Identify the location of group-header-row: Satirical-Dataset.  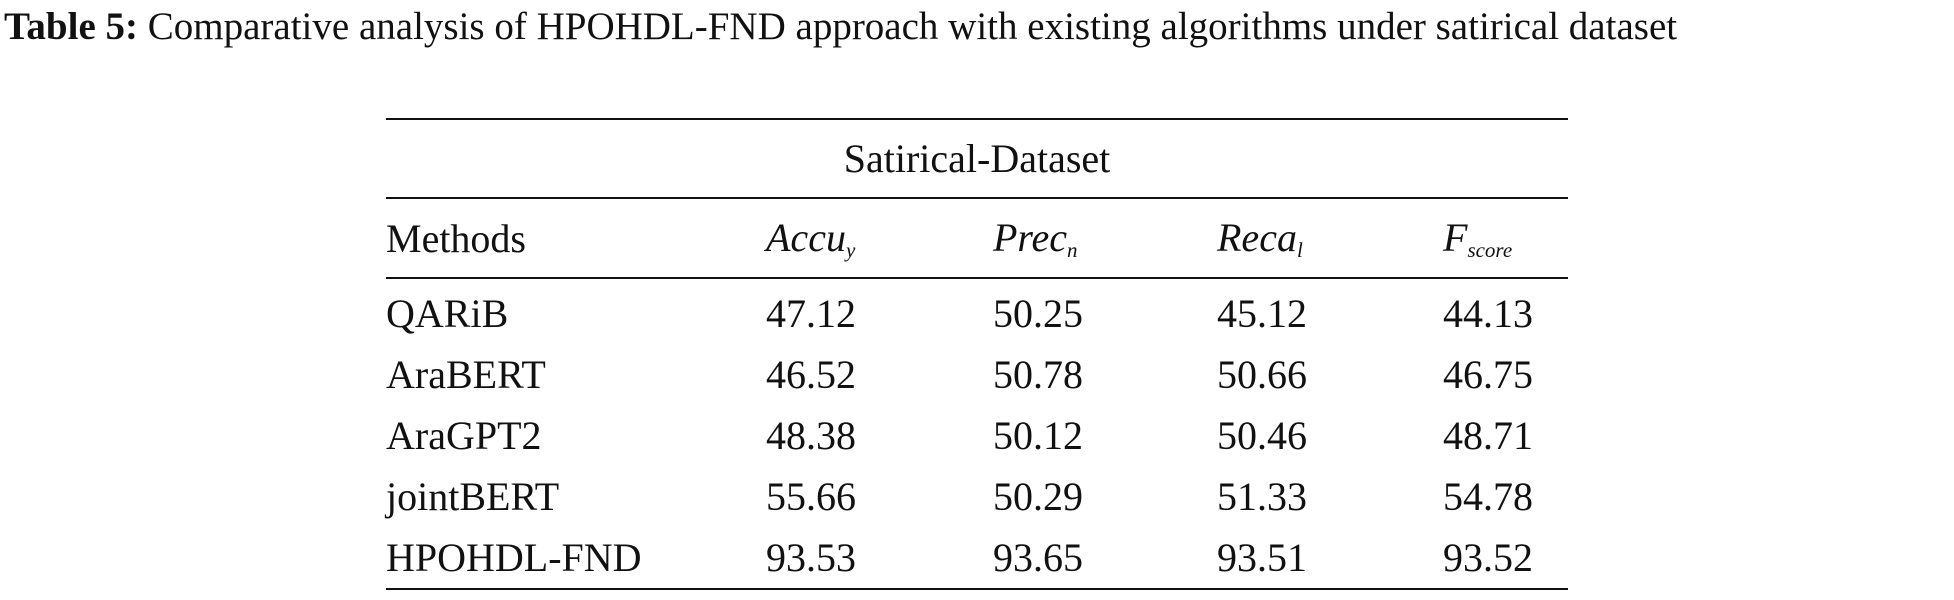
(977, 159).